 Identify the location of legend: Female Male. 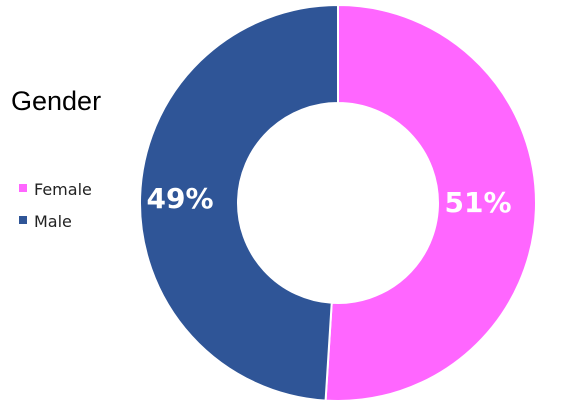
(55, 205).